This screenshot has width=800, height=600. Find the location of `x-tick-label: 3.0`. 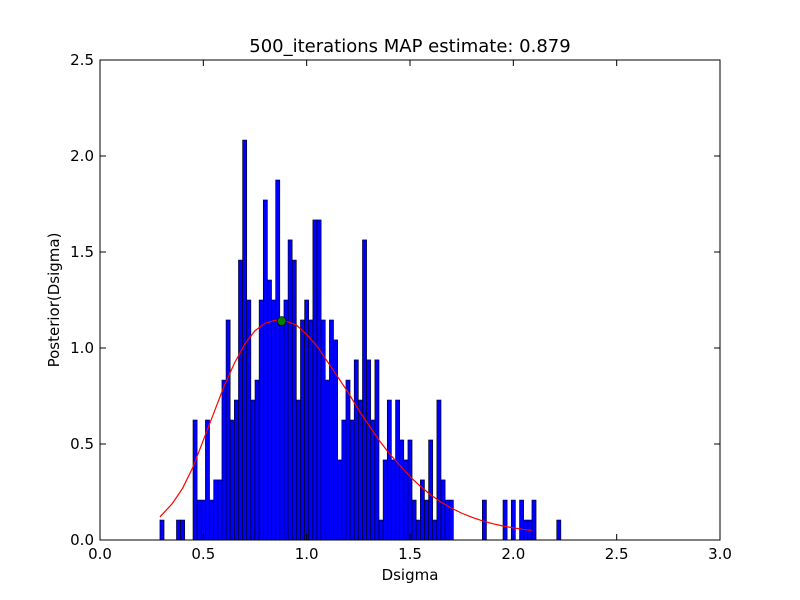

x-tick-label: 3.0 is located at coordinates (720, 554).